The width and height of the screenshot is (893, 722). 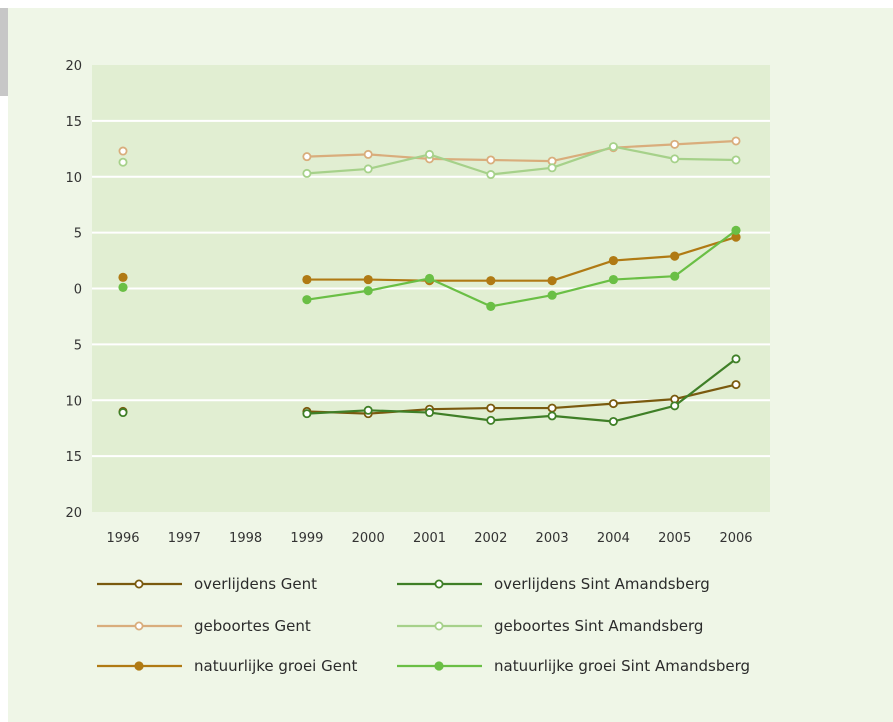 I want to click on x-tick-label: 2004, so click(x=613, y=538).